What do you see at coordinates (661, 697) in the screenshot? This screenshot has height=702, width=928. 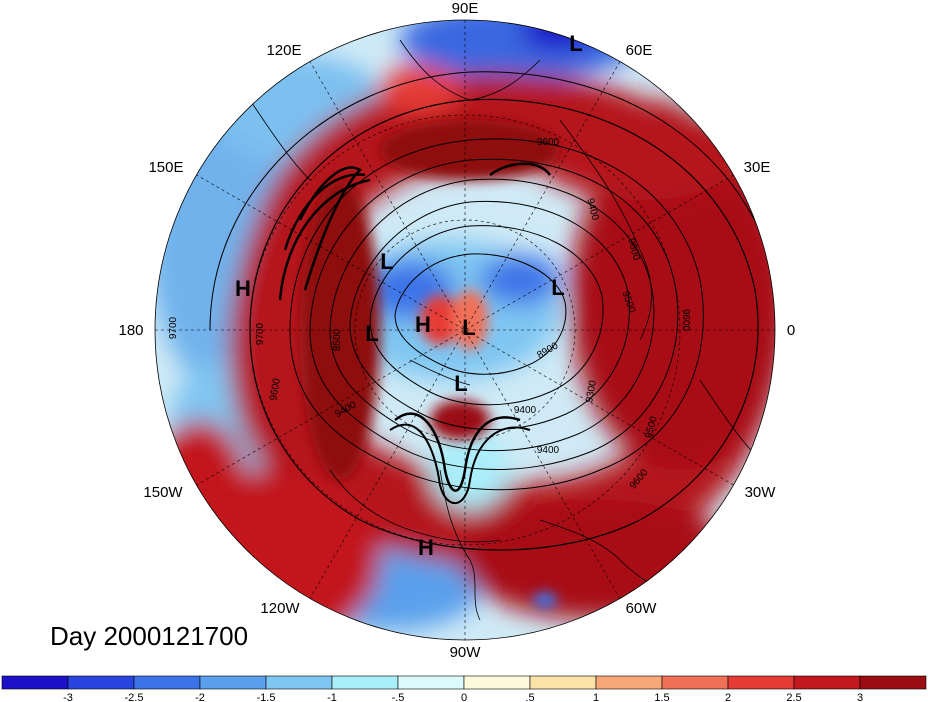 I see `colorbar-tick-label: 1.5` at bounding box center [661, 697].